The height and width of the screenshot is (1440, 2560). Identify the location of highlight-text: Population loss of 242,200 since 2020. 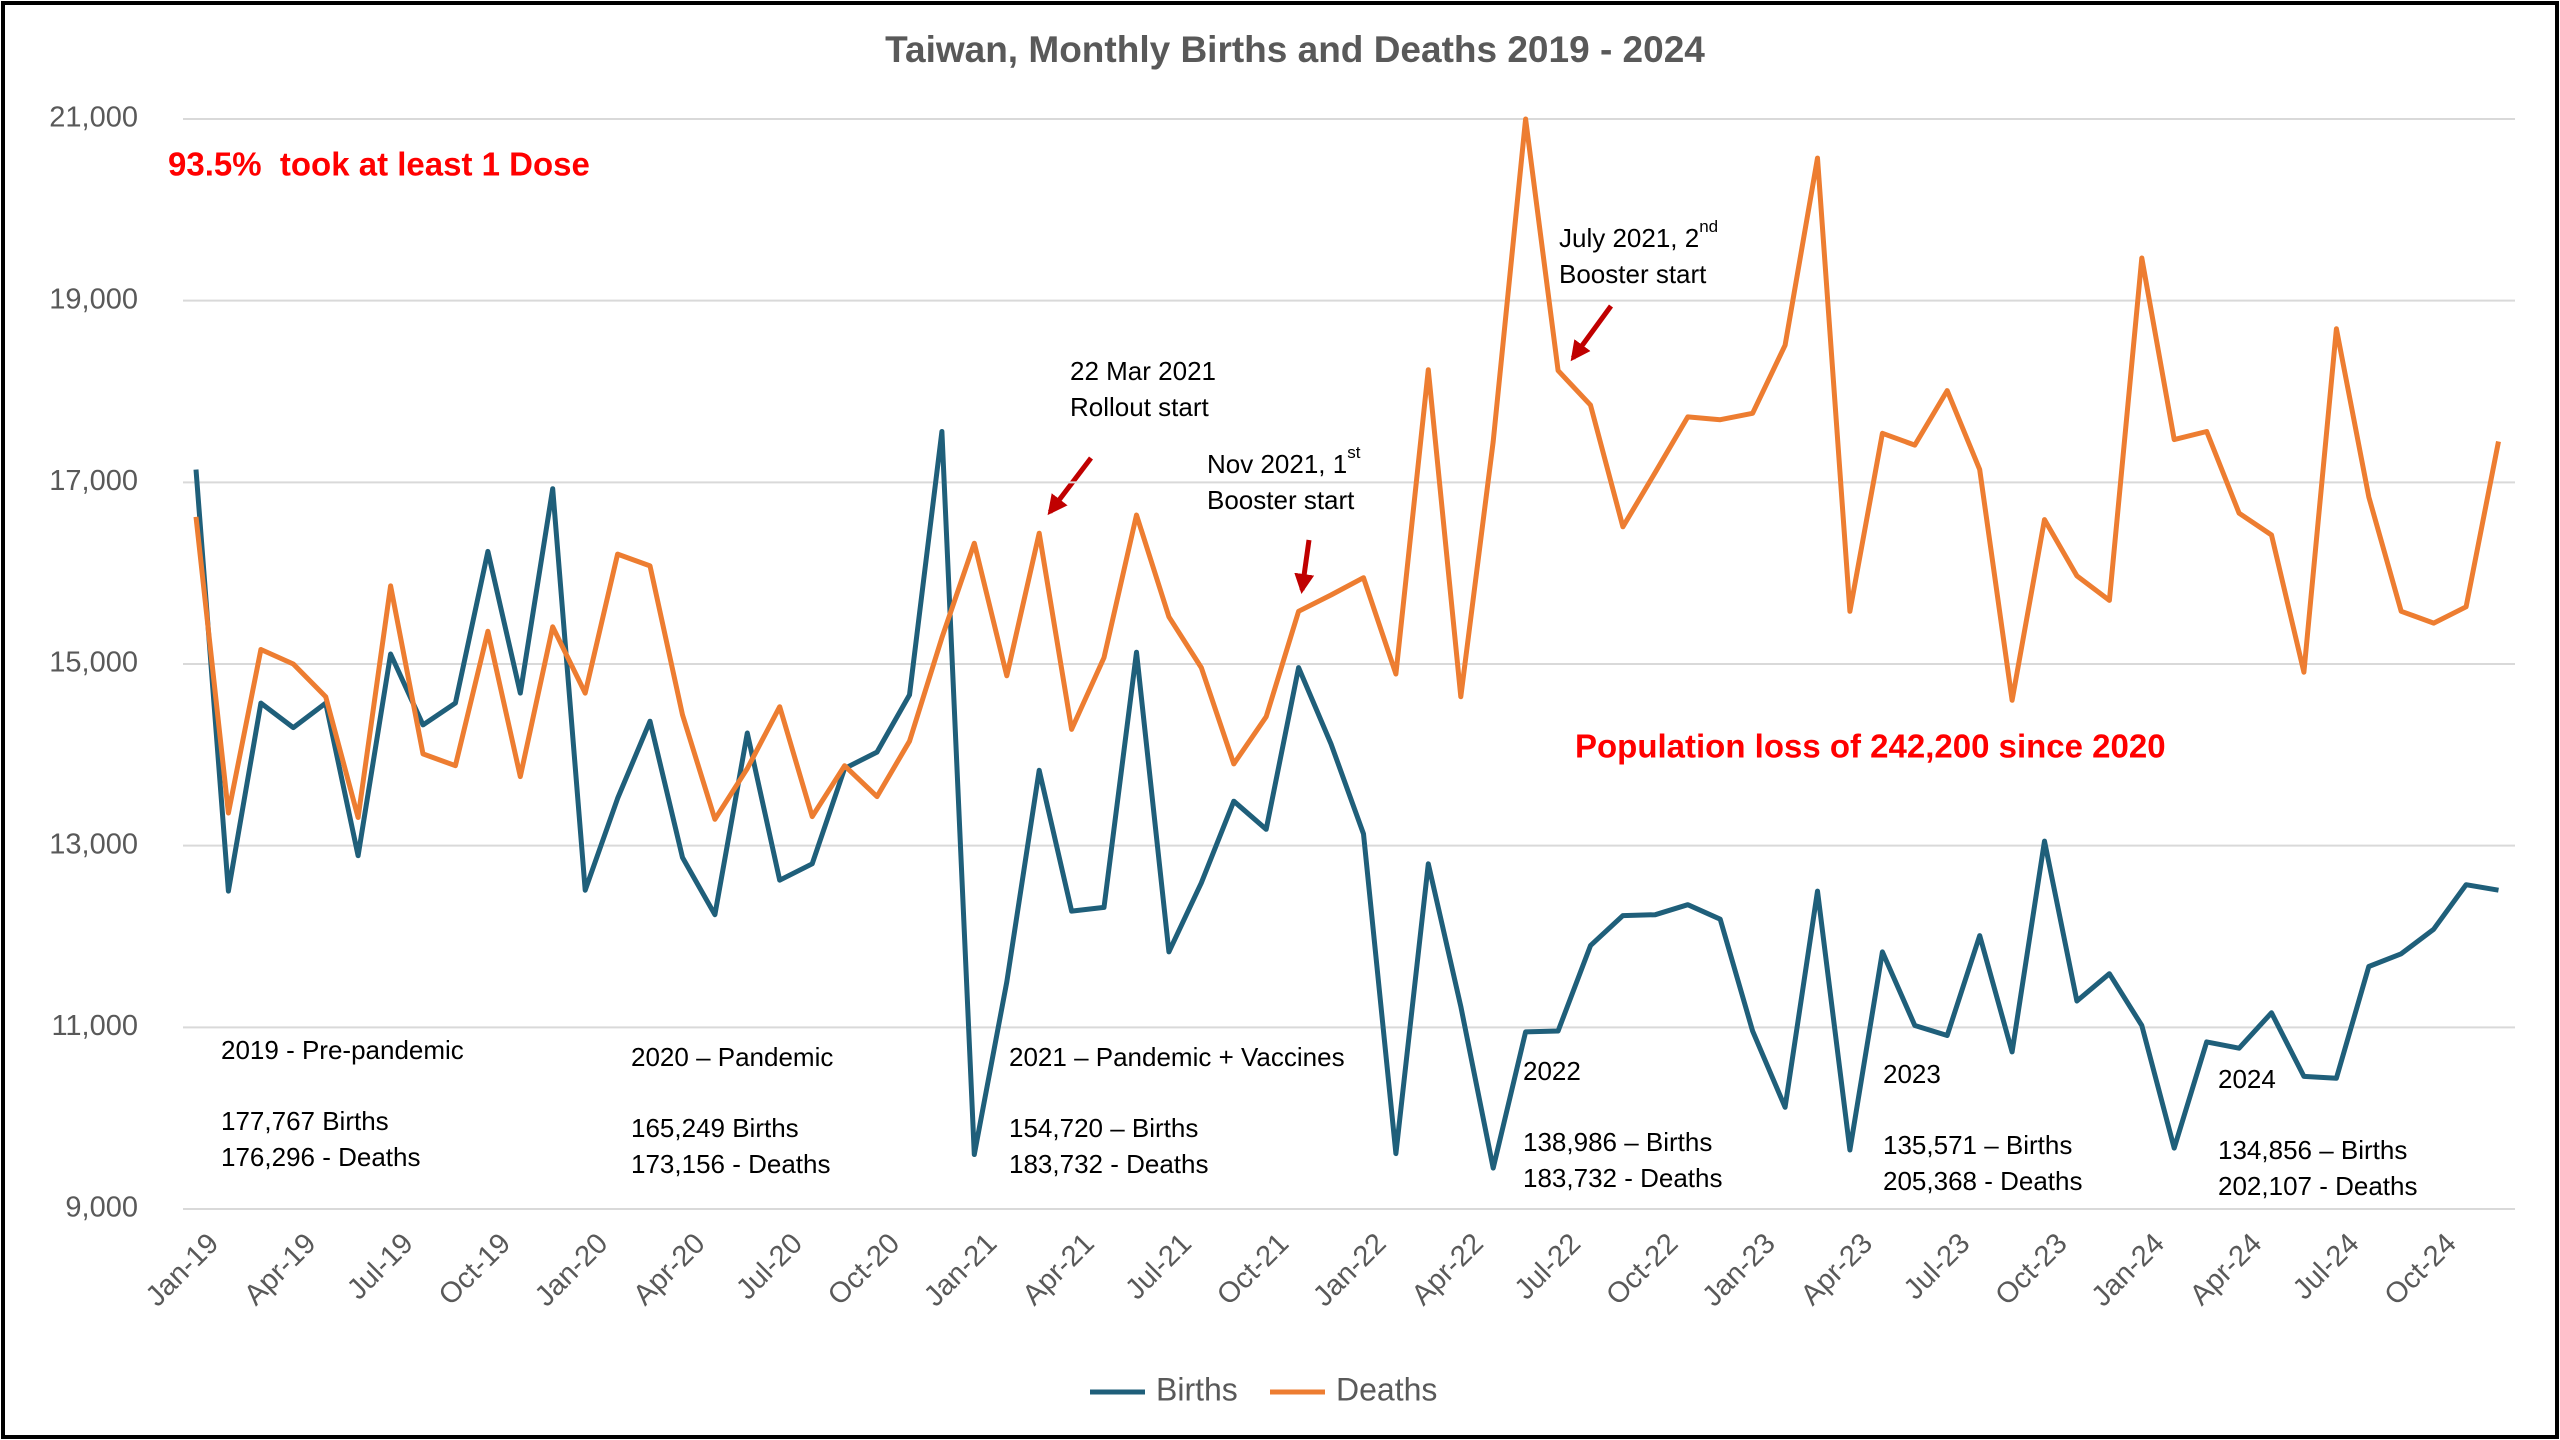
(1870, 746).